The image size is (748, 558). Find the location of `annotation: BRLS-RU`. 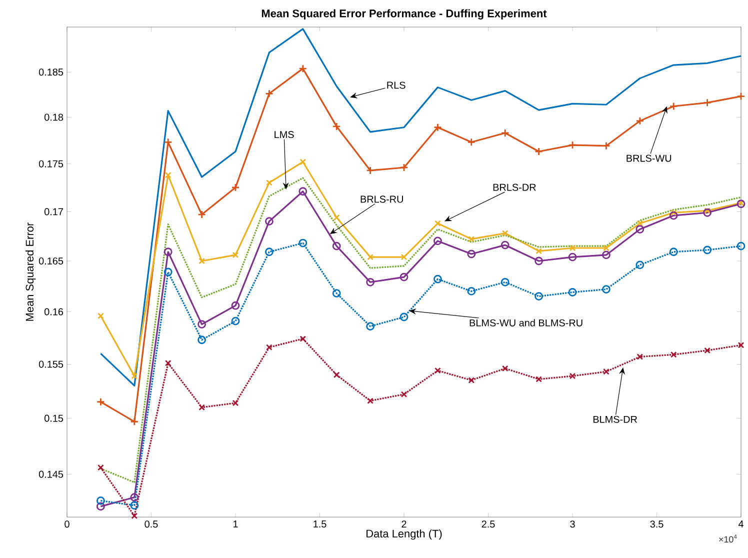

annotation: BRLS-RU is located at coordinates (381, 199).